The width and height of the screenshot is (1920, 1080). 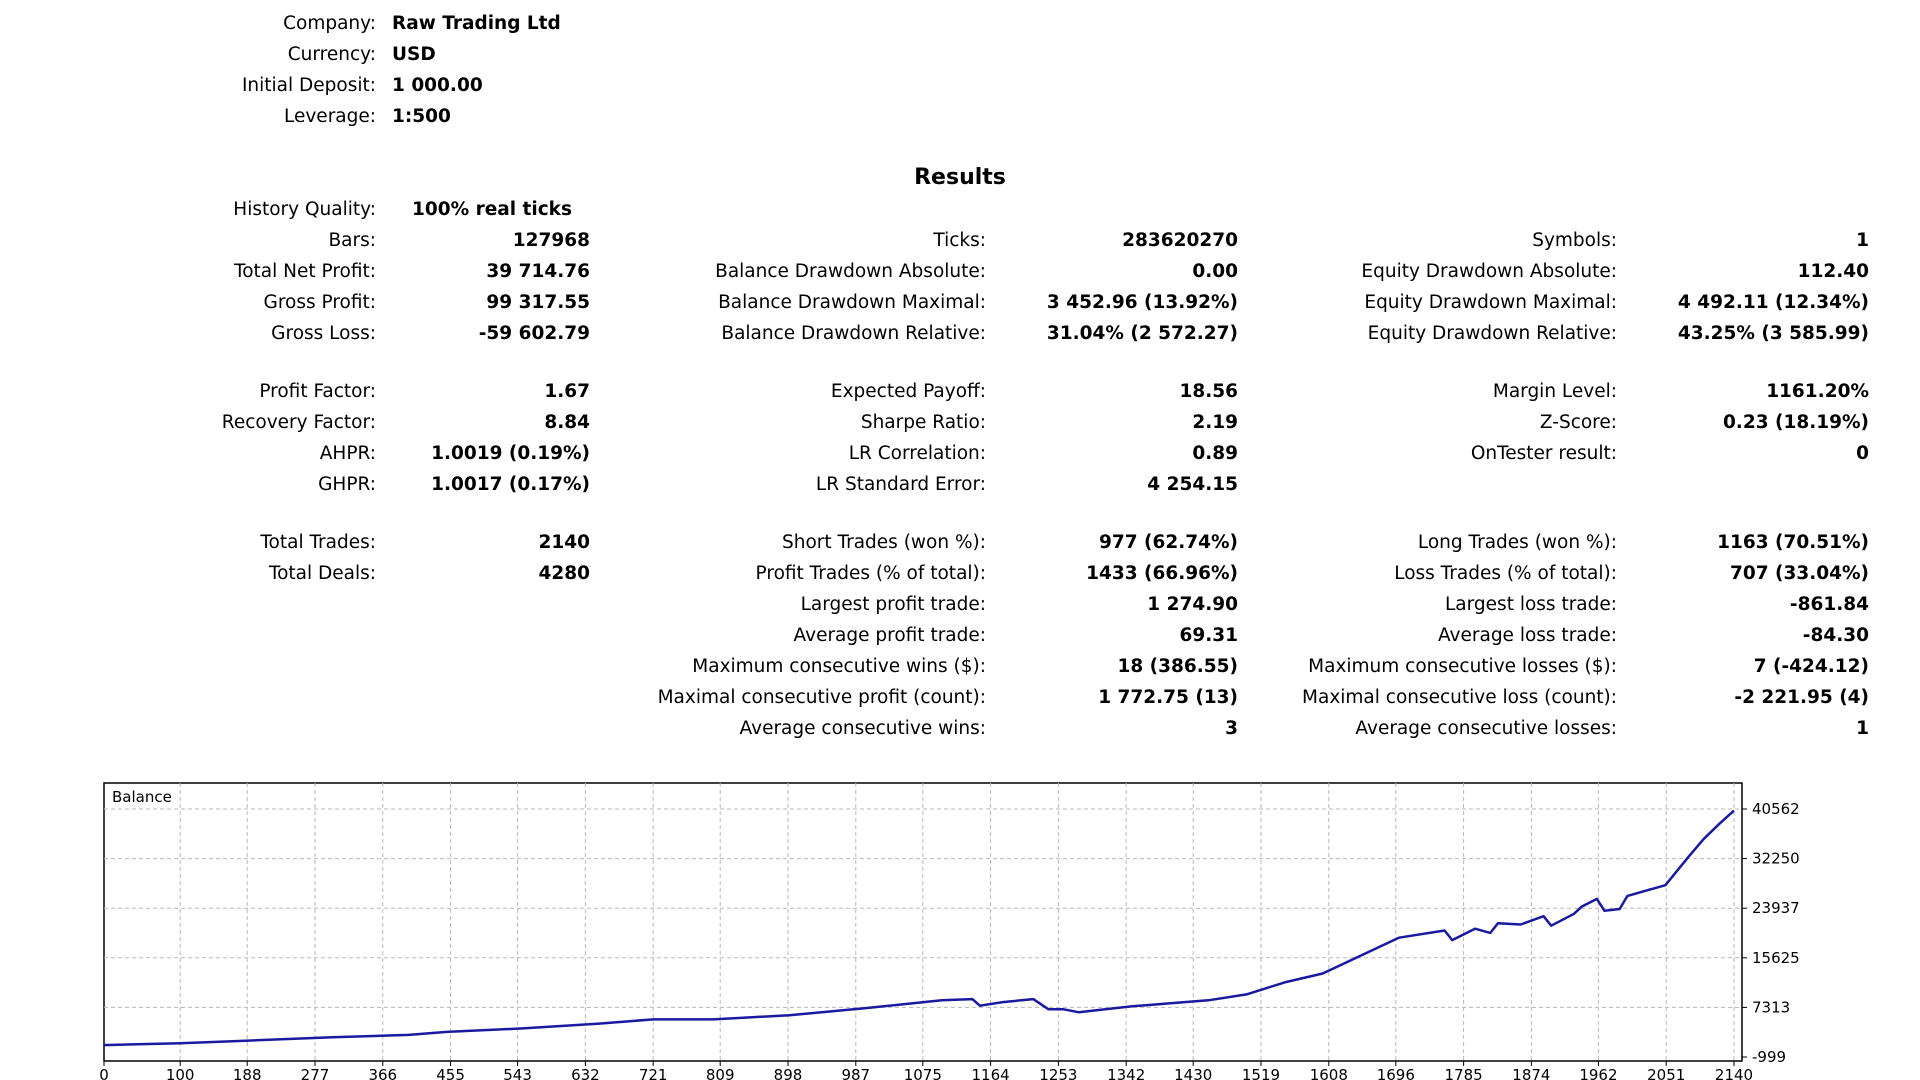 I want to click on stat-label: Loss Trades (% of total):, so click(x=1505, y=573).